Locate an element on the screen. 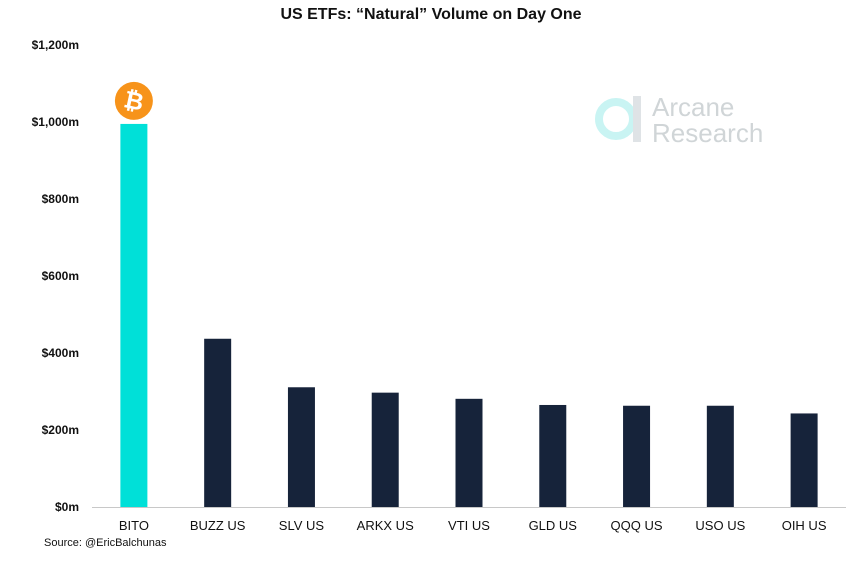 This screenshot has height=568, width=862. arcane-research-watermark: Arcane Research is located at coordinates (689, 120).